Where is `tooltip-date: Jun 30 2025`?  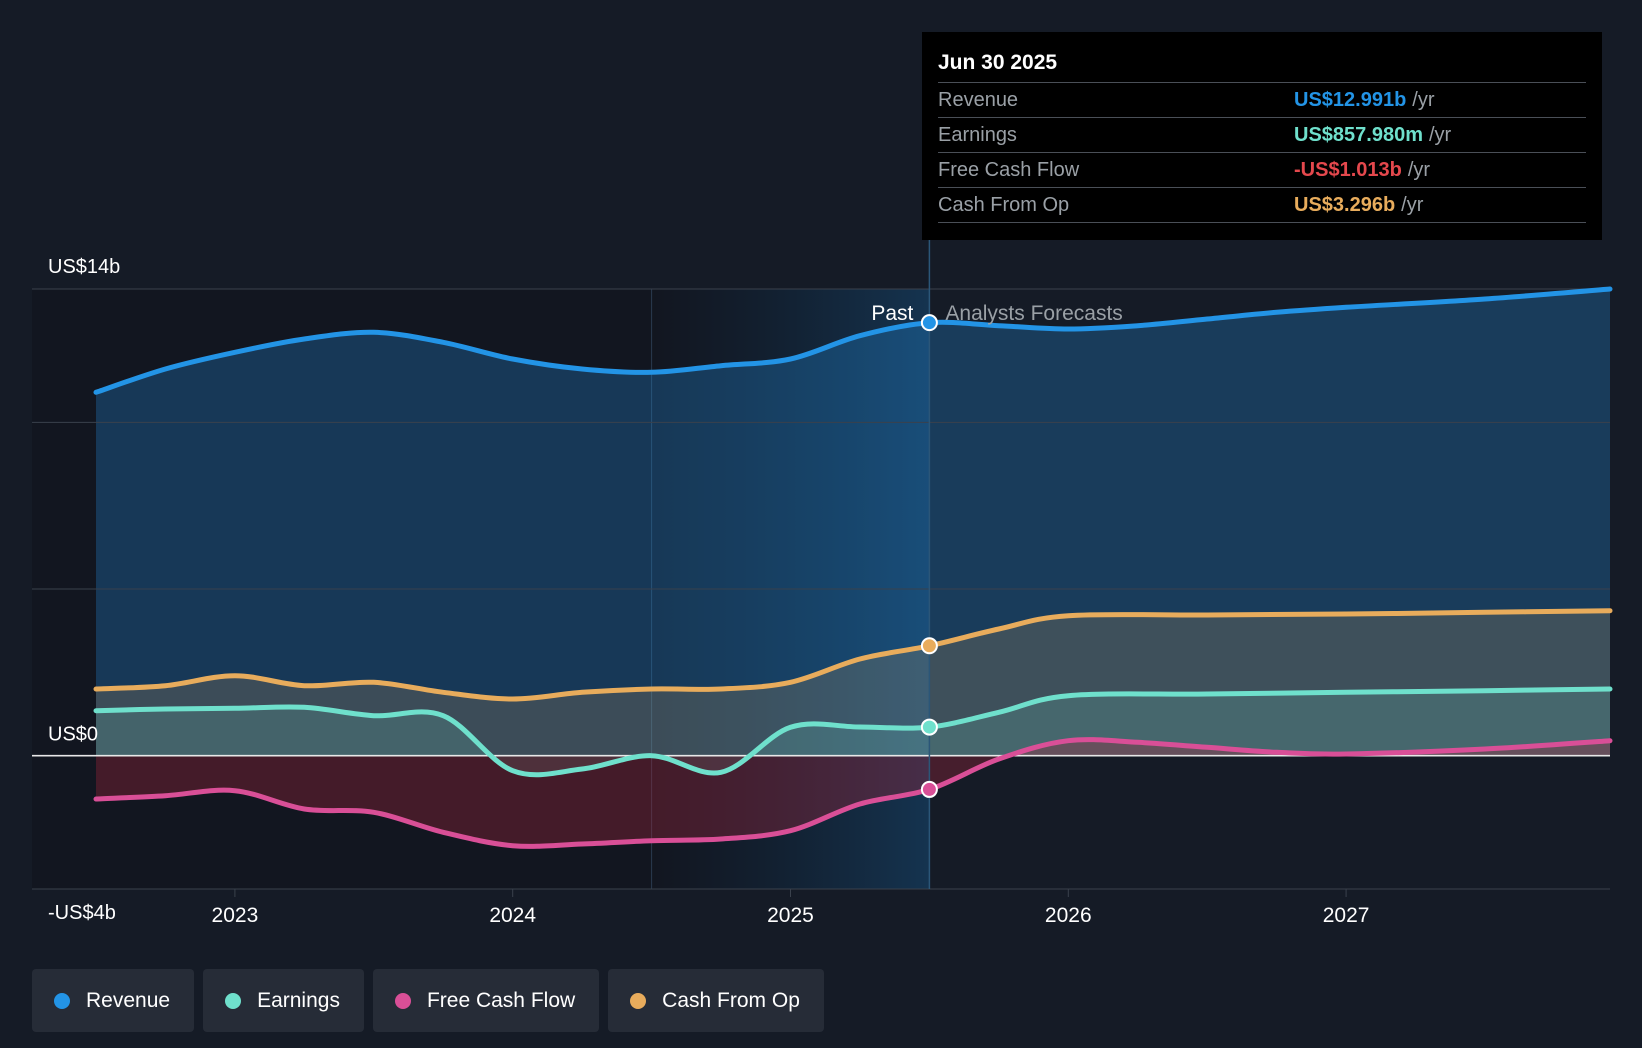 tooltip-date: Jun 30 2025 is located at coordinates (998, 62).